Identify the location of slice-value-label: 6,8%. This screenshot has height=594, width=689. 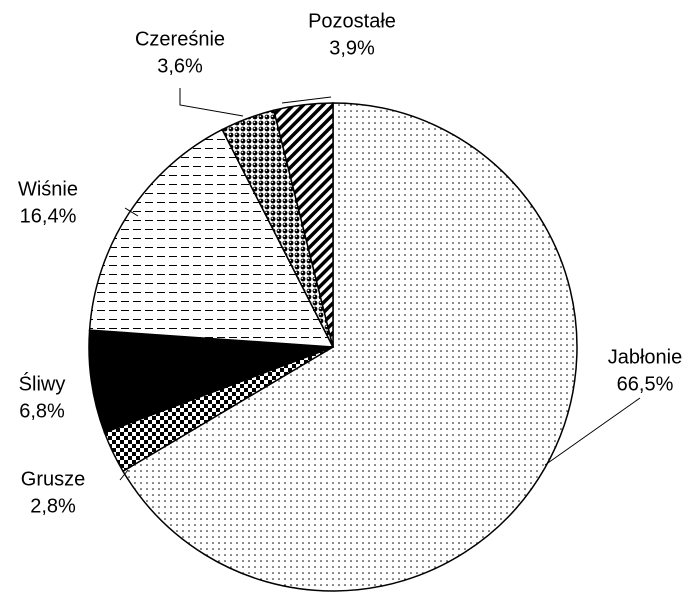
(42, 411).